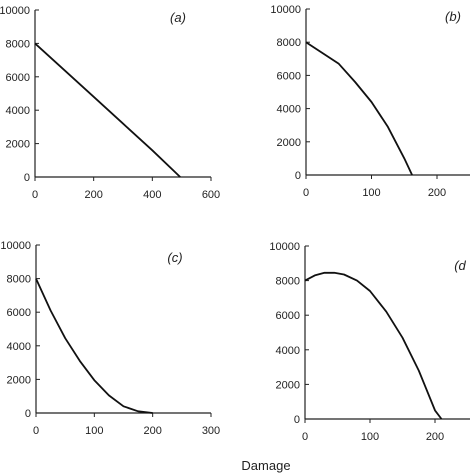 This screenshot has width=474, height=474. I want to click on panel-2-x-tick-label: 200, so click(437, 193).